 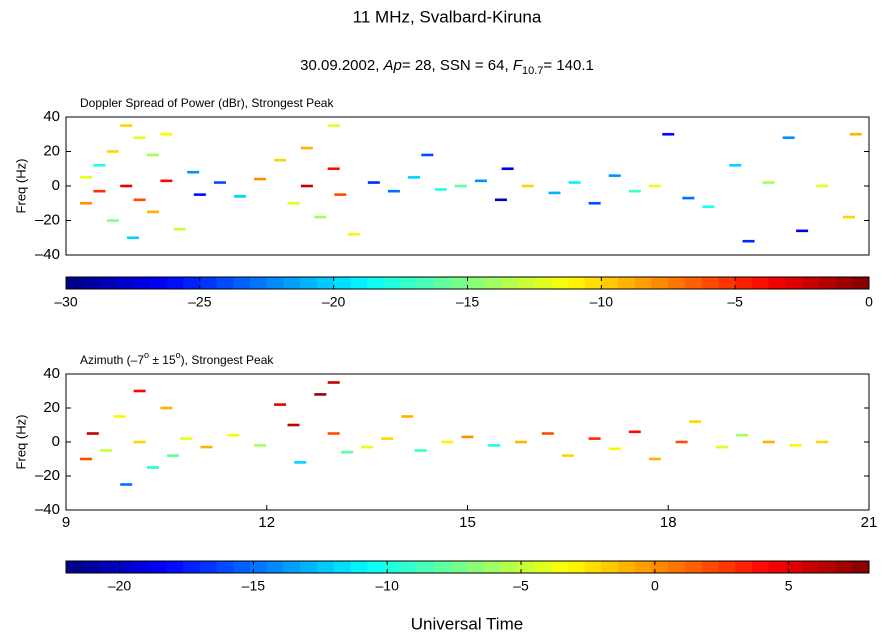 What do you see at coordinates (200, 302) in the screenshot?
I see `colorbar-tick-label: –25` at bounding box center [200, 302].